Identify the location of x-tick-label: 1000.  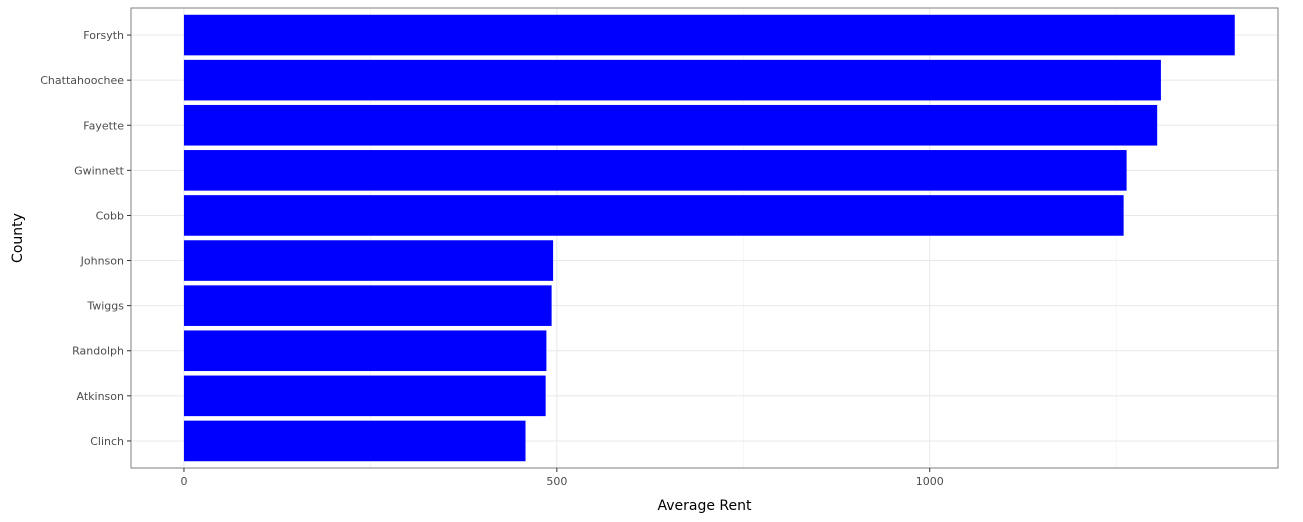
(930, 481).